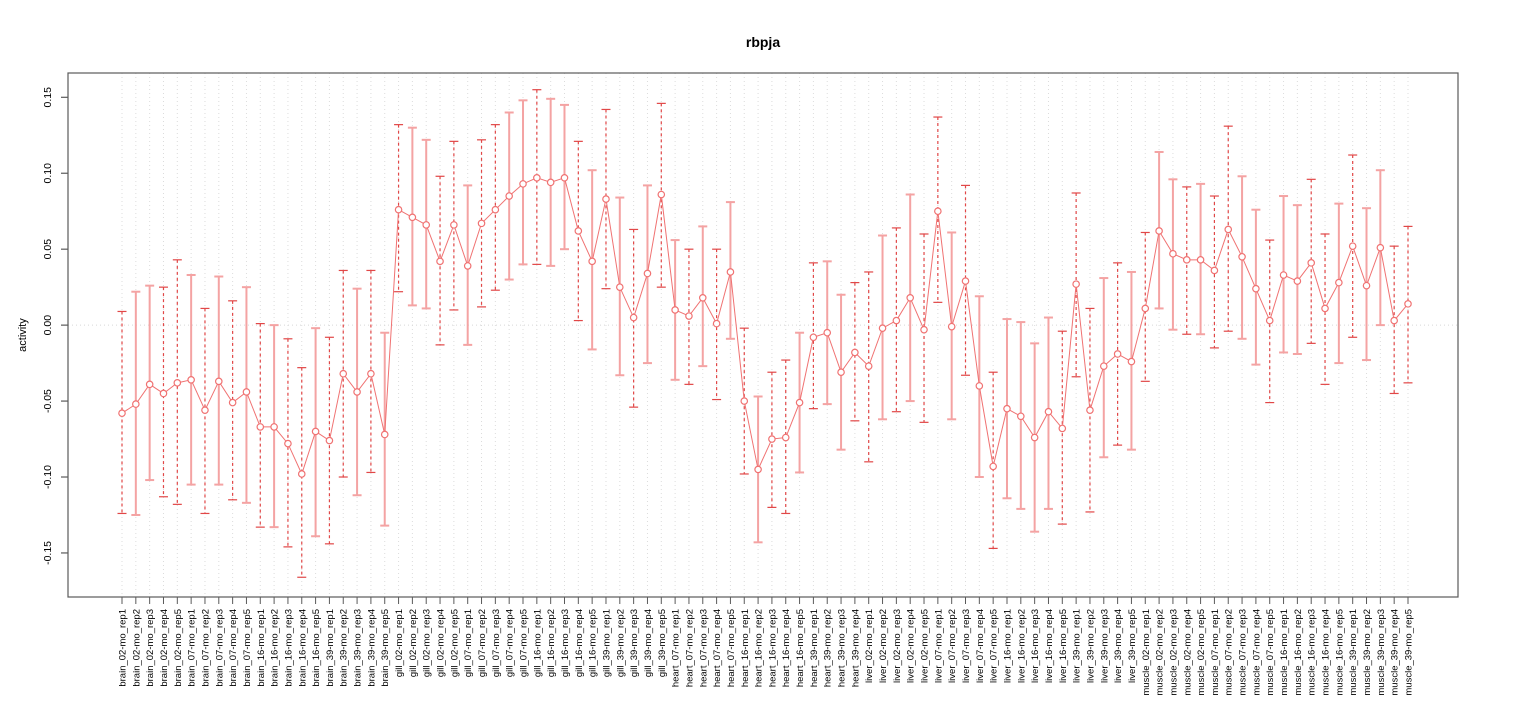 The width and height of the screenshot is (1530, 720). What do you see at coordinates (1049, 646) in the screenshot?
I see `x-tick-label: liver_16-mo_rep4` at bounding box center [1049, 646].